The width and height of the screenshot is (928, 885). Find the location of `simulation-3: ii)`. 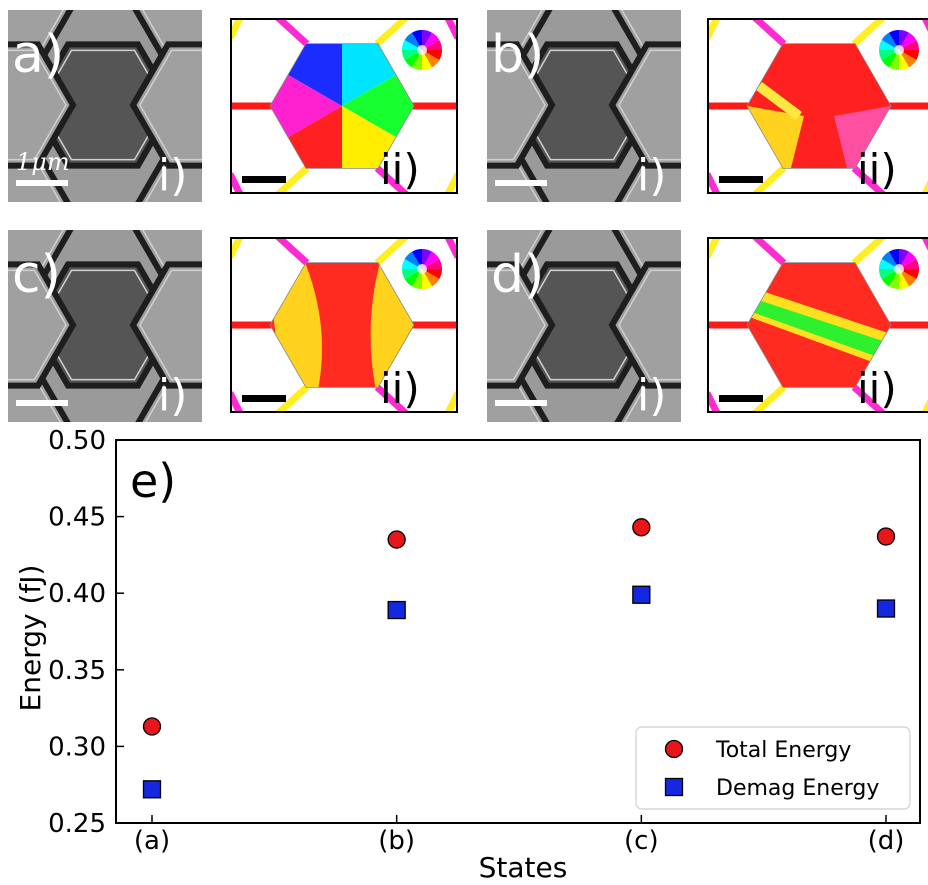

simulation-3: ii) is located at coordinates (344, 325).